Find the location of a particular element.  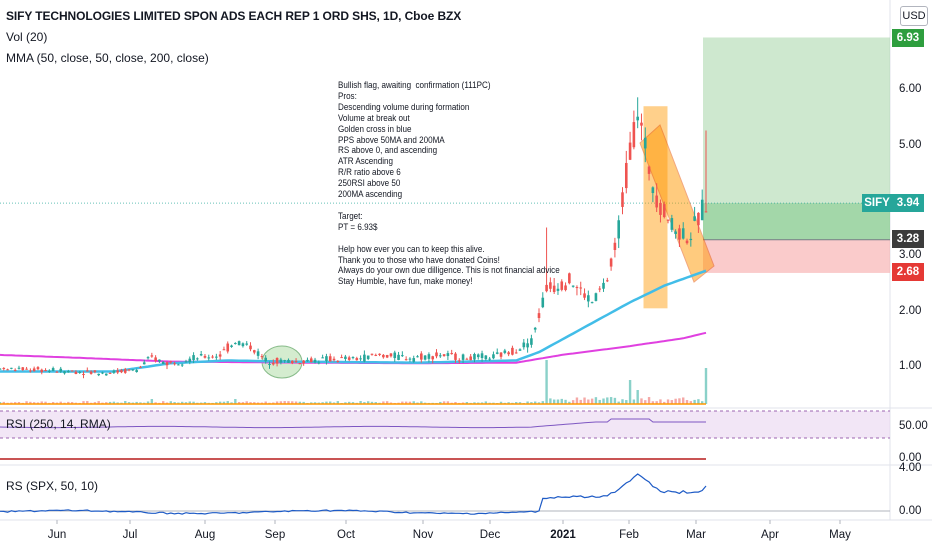

trade-note-line: Stay Humble, have fun, make money! is located at coordinates (449, 281).